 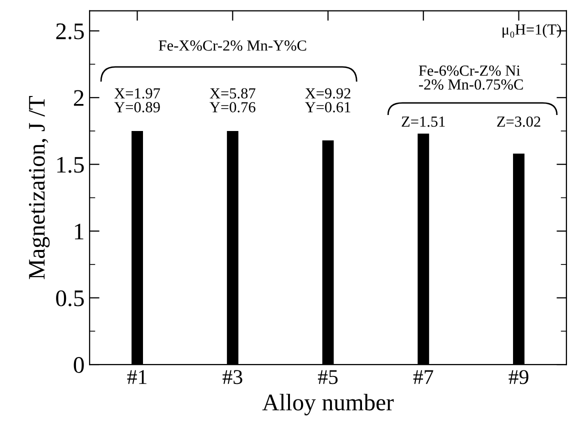 I want to click on annotation: Fe-X%Cr-2% Mn-Y%C, so click(x=232, y=45).